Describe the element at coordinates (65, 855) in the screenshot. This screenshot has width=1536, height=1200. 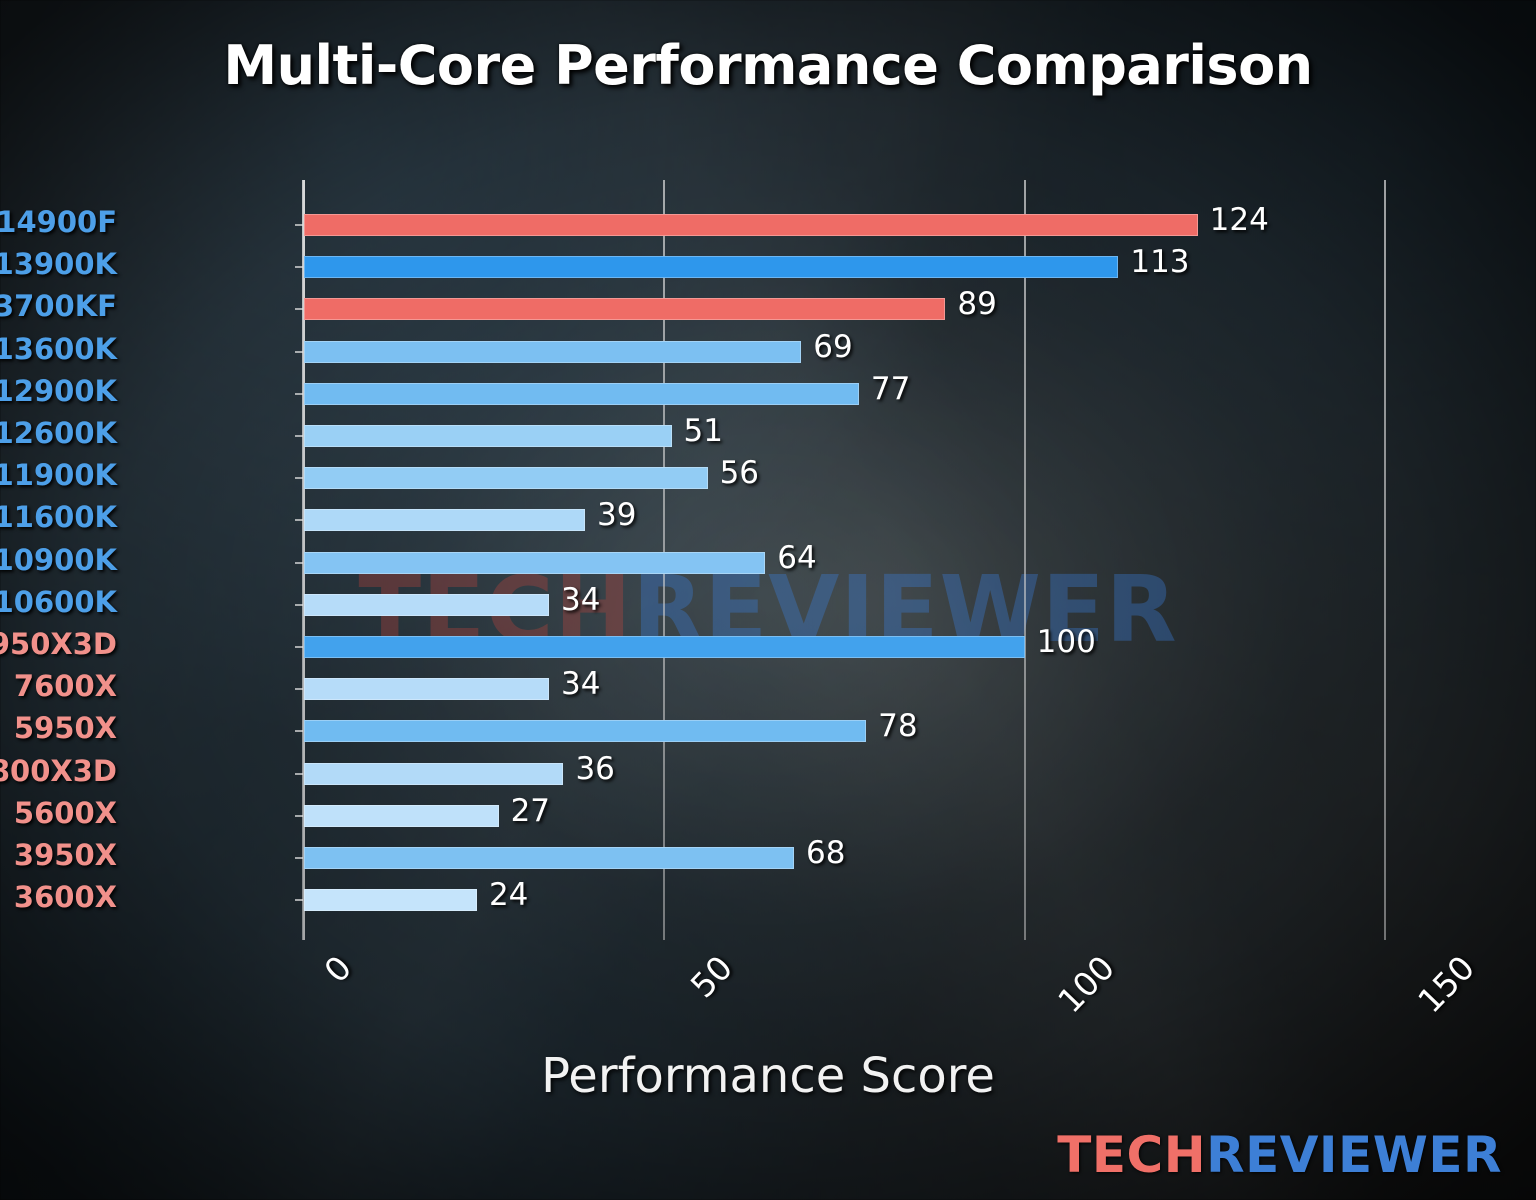
I see `category-label-3950x: 3950X` at that location.